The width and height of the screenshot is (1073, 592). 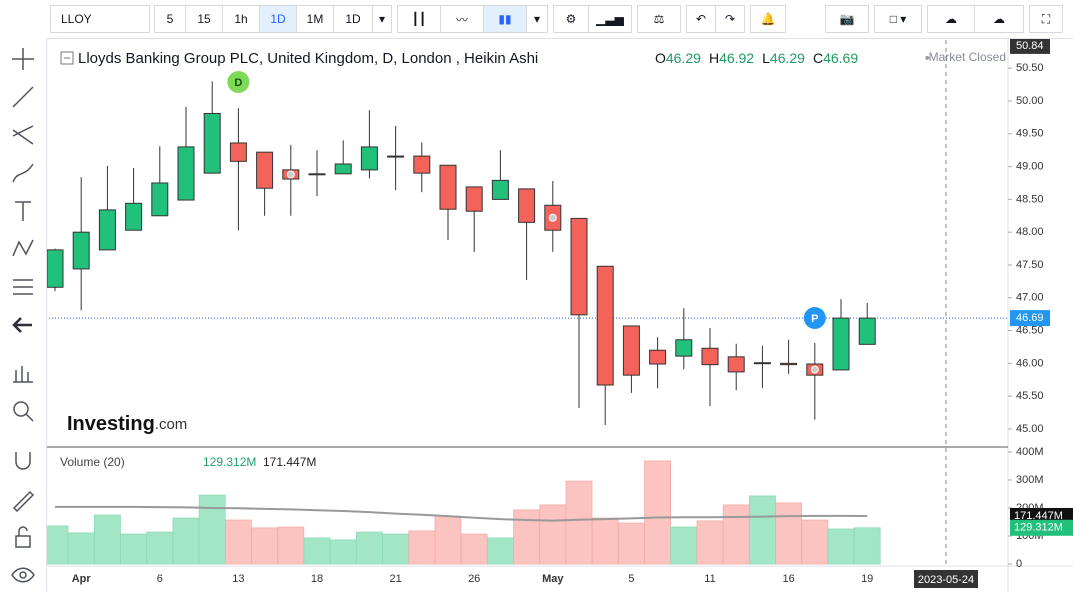 I want to click on x-tick-label: May, so click(x=553, y=579).